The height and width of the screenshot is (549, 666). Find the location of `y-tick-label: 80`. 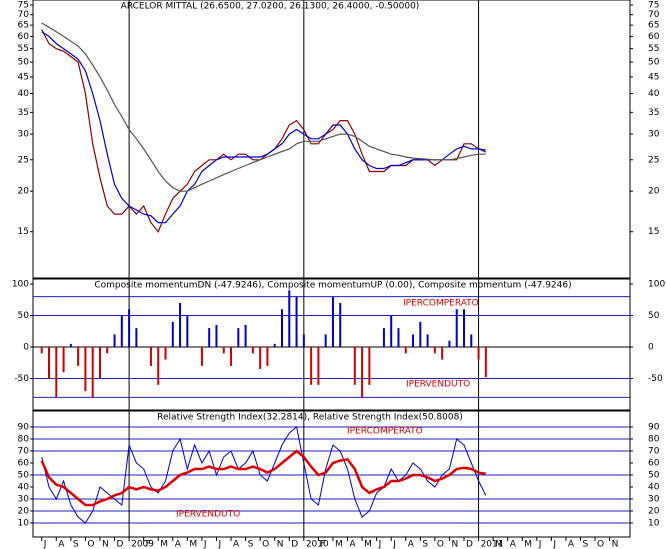

y-tick-label: 80 is located at coordinates (654, 439).